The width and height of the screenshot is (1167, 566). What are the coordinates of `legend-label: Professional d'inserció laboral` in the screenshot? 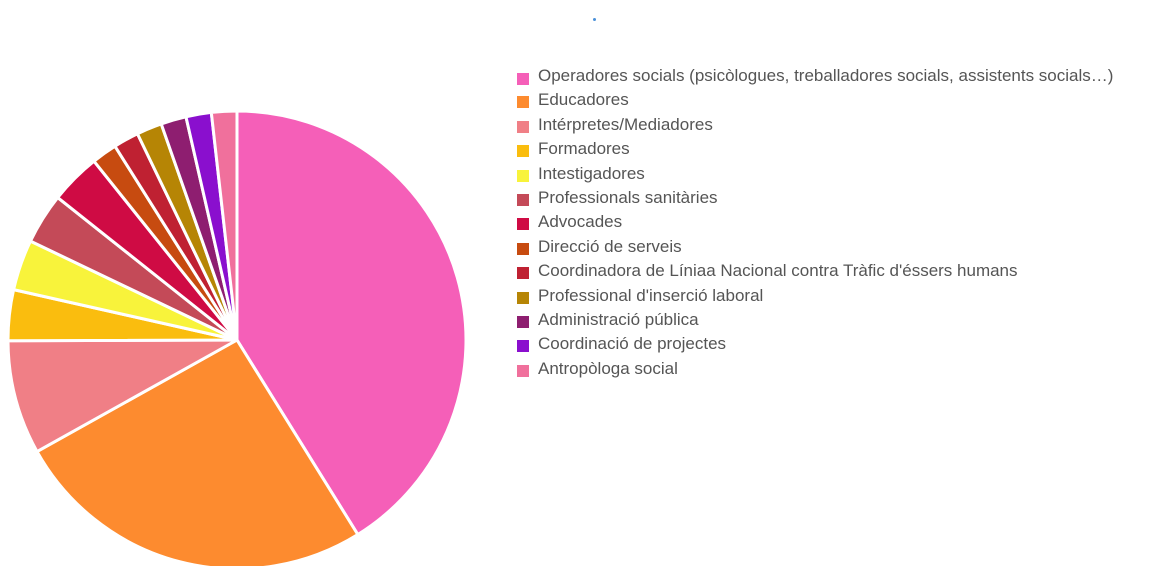 It's located at (651, 295).